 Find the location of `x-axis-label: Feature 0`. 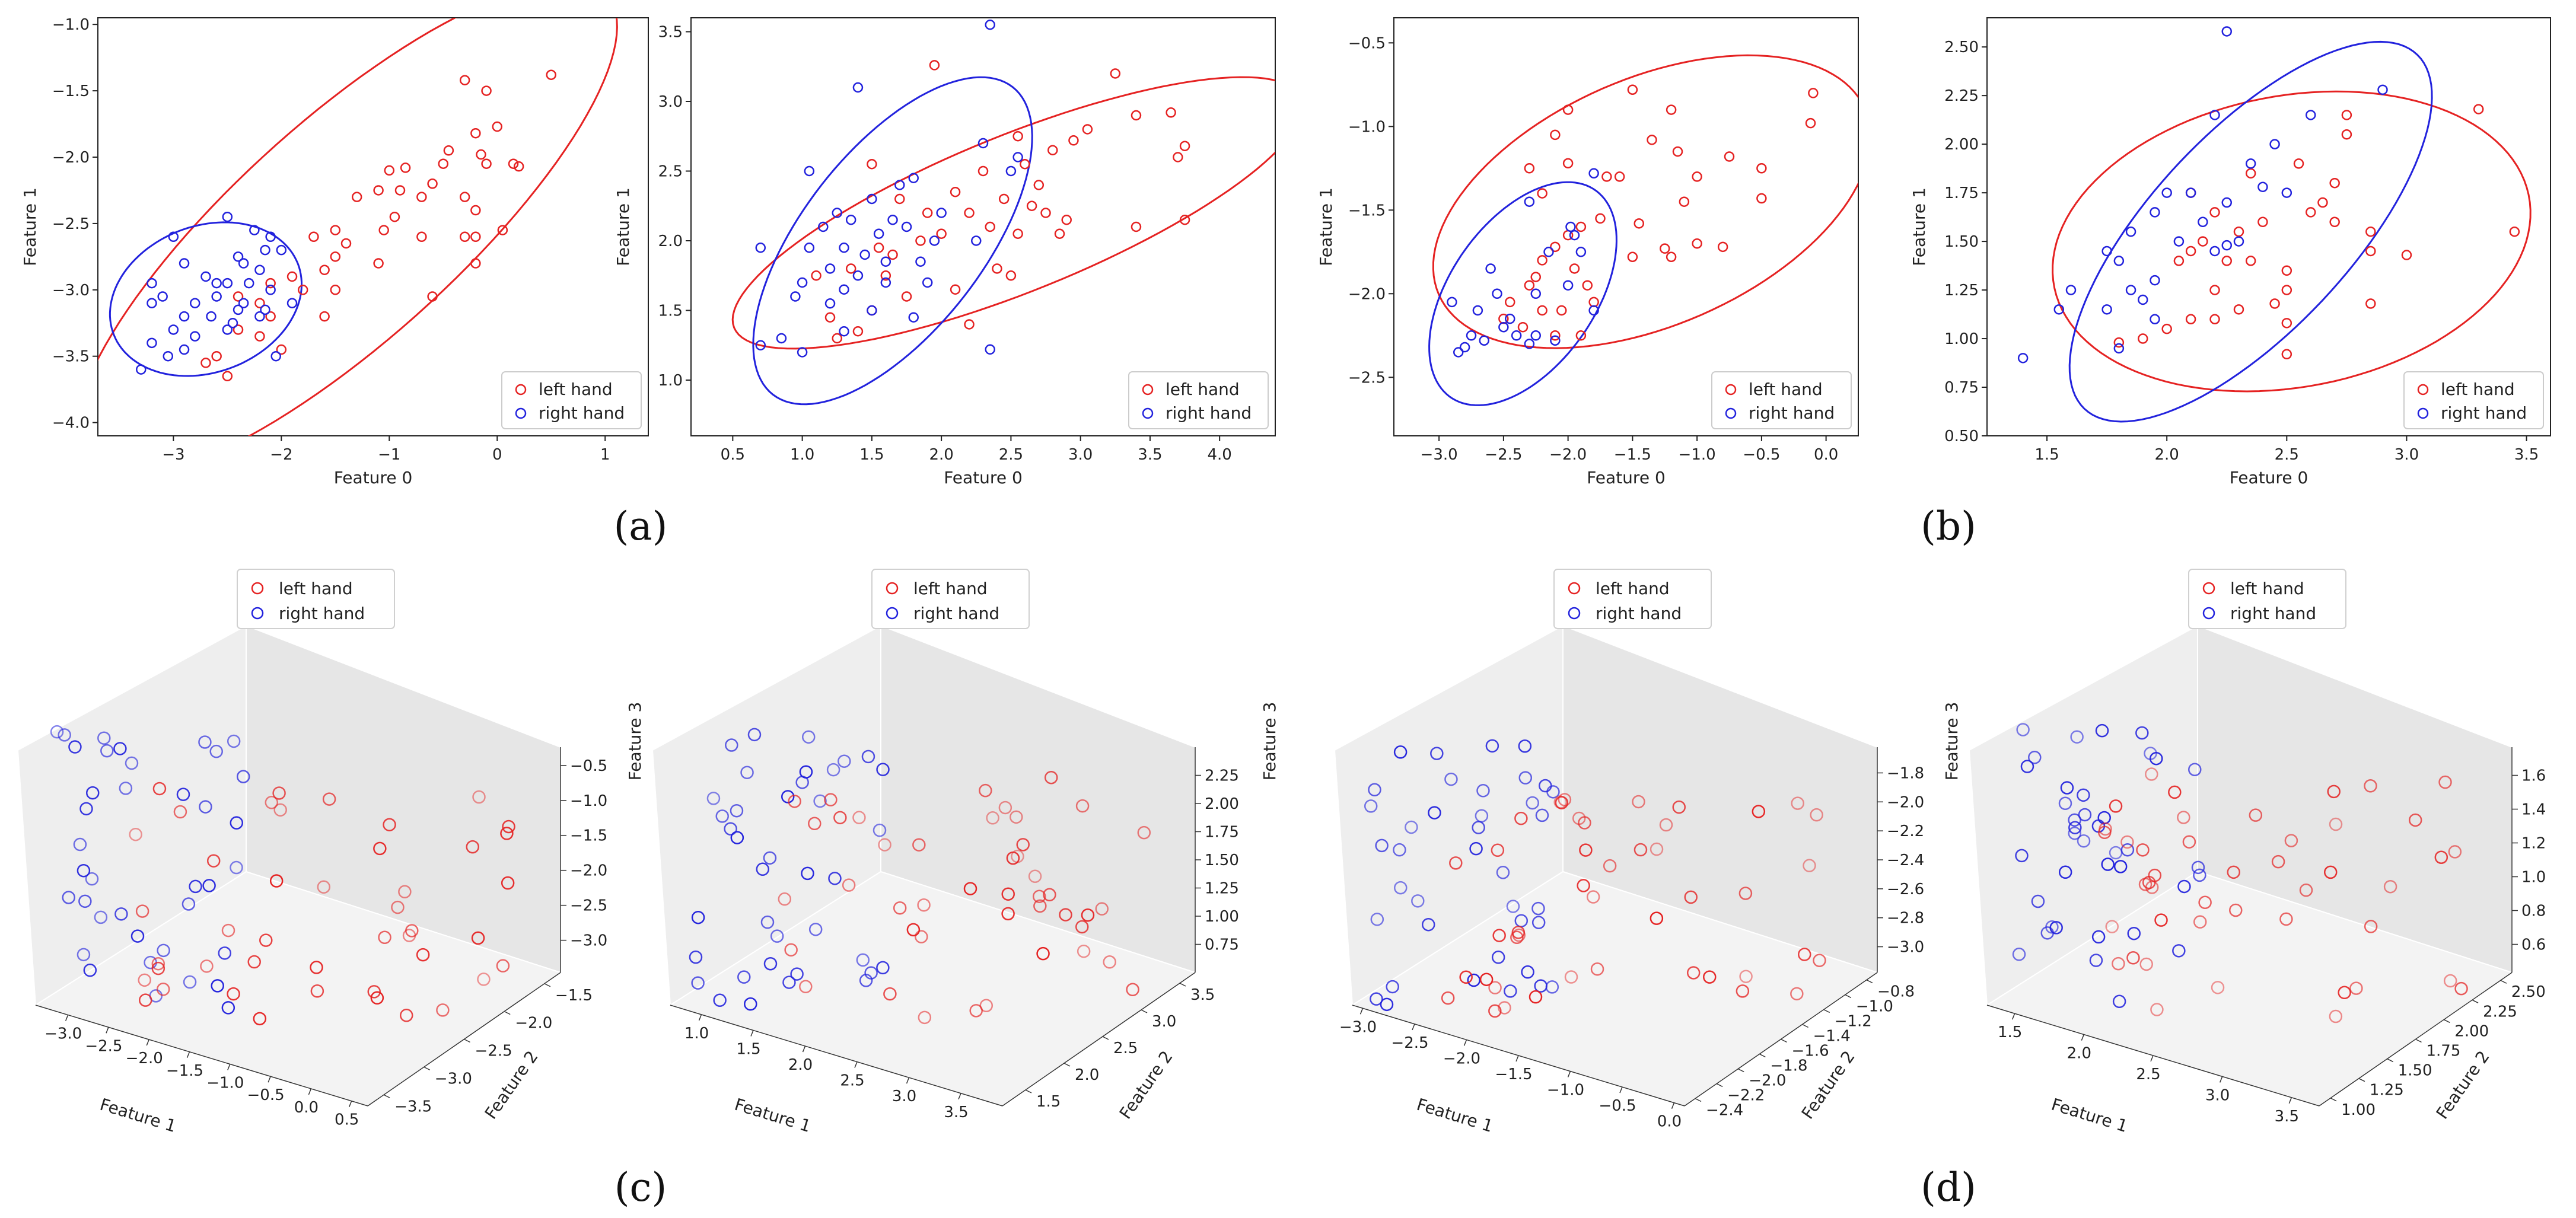

x-axis-label: Feature 0 is located at coordinates (1626, 477).